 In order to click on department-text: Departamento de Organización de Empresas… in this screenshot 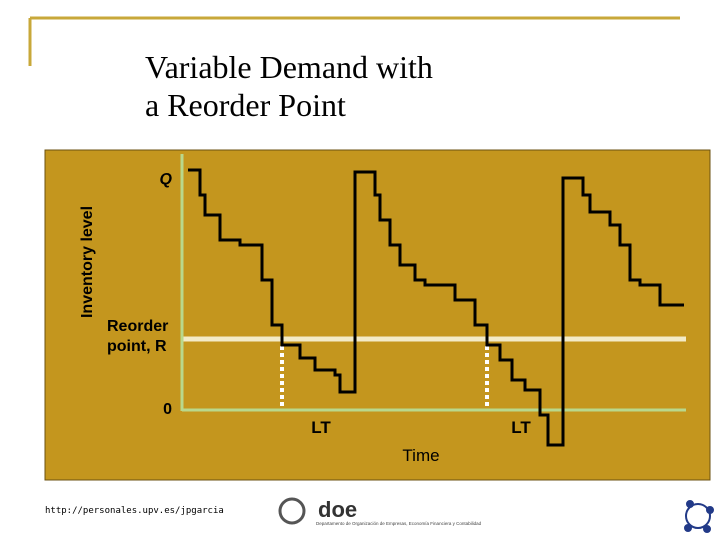, I will do `click(399, 523)`.